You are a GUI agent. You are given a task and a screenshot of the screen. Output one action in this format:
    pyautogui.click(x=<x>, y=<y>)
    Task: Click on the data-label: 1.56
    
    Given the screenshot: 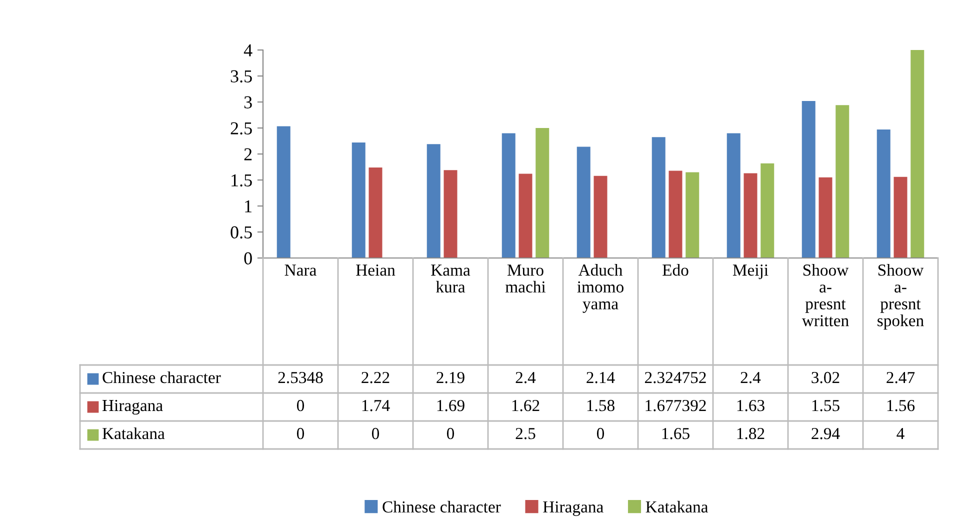 What is the action you would take?
    pyautogui.click(x=901, y=406)
    